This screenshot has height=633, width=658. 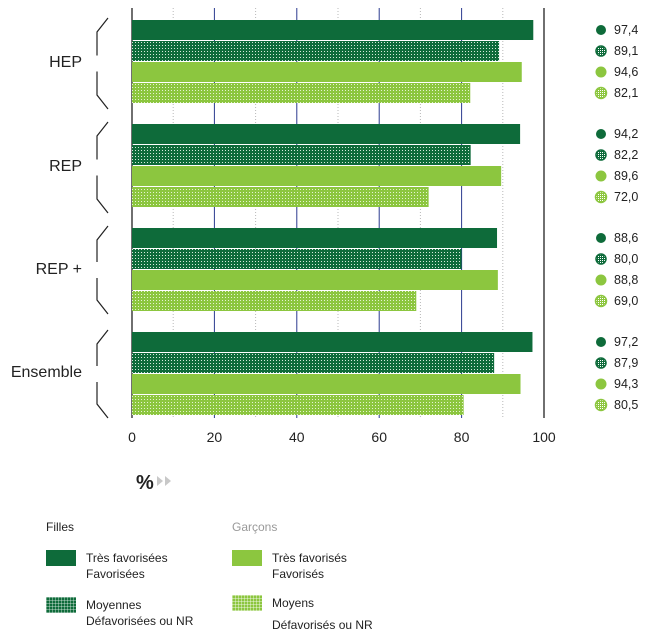 I want to click on value-label: 94,2, so click(x=626, y=134).